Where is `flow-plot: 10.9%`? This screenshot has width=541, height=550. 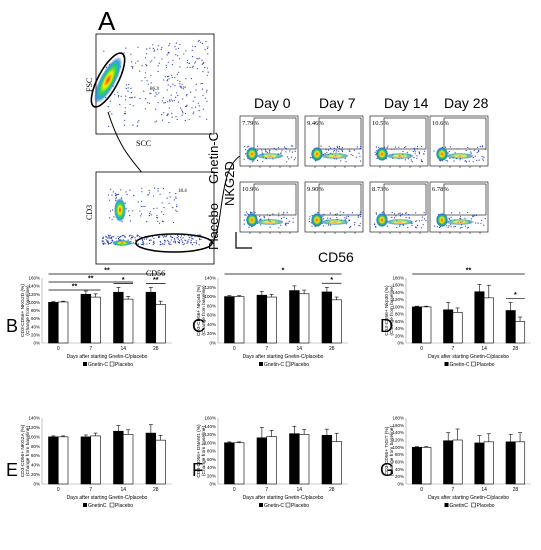
flow-plot: 10.9% is located at coordinates (269, 207).